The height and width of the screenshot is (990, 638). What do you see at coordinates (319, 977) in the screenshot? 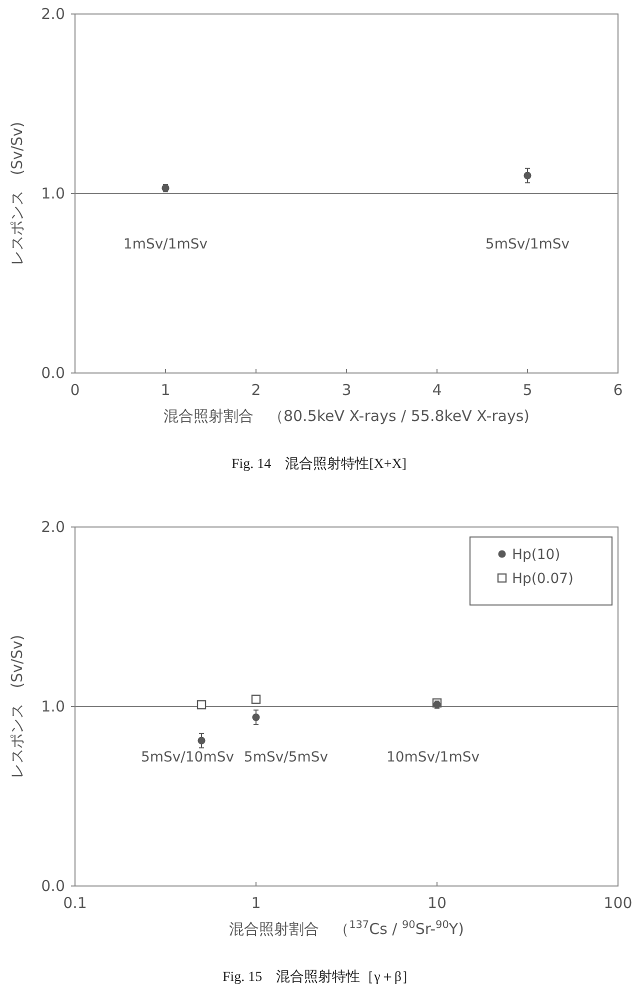
I see `text: Fig. 15 混合照射特性［γ＋β］` at bounding box center [319, 977].